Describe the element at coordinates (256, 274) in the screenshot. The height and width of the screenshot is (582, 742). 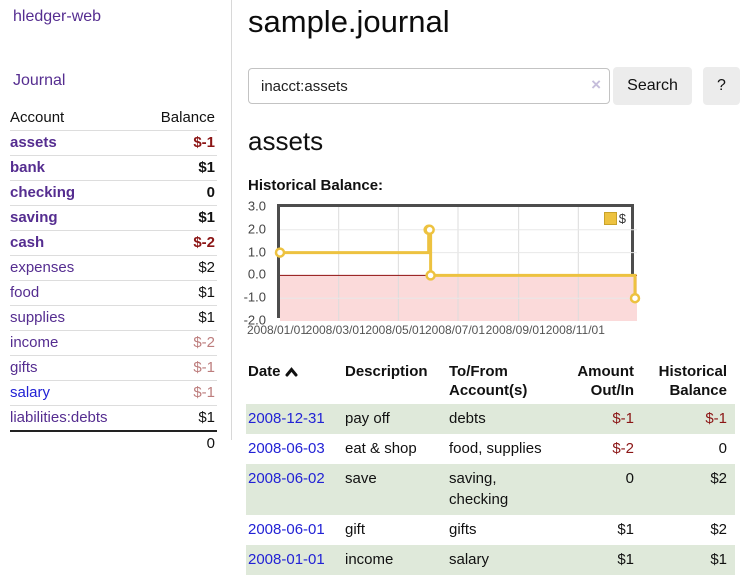
I see `y-tick-label: 0.0` at that location.